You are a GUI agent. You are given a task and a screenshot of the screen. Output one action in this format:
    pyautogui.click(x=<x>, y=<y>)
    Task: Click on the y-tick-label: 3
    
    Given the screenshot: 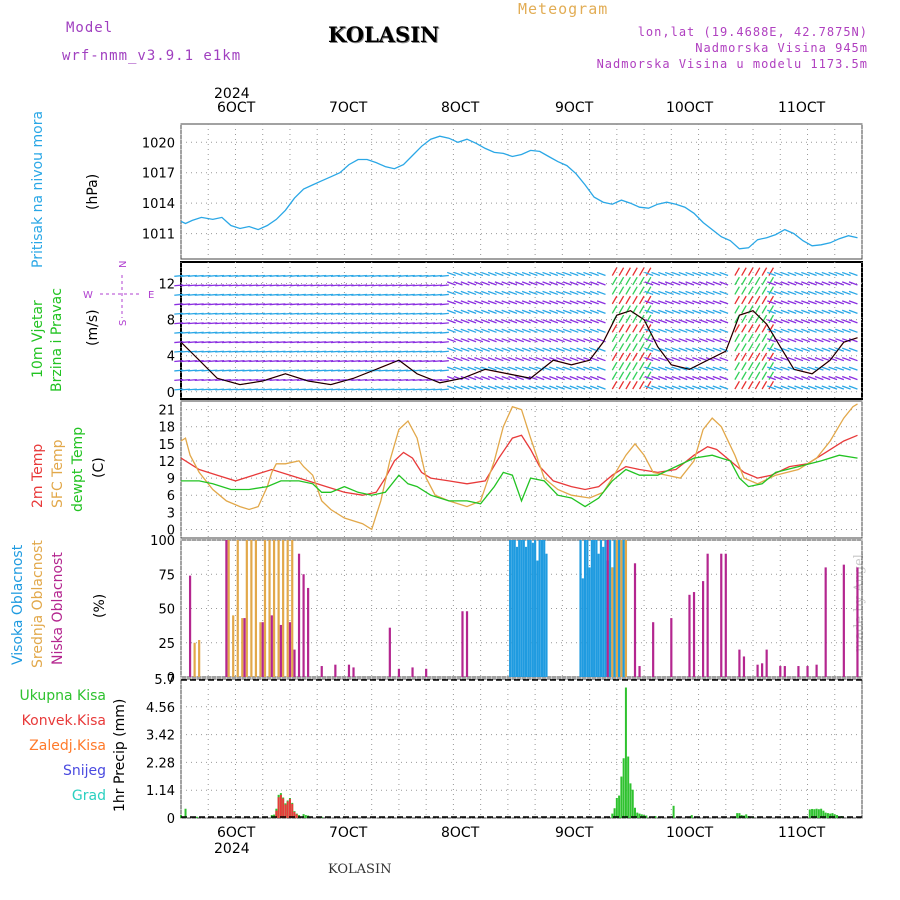 What is the action you would take?
    pyautogui.click(x=171, y=513)
    